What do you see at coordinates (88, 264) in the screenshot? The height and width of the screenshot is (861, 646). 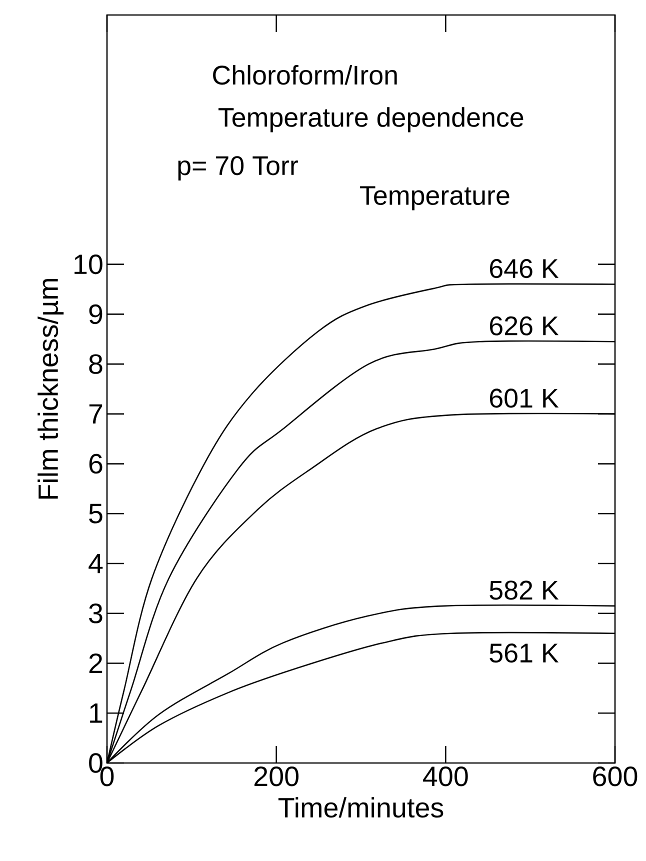 I see `y-tick-label: 10` at bounding box center [88, 264].